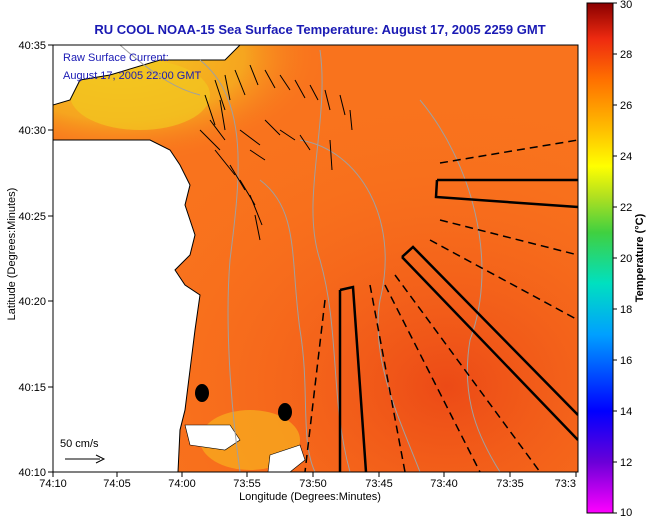 This screenshot has height=518, width=651. What do you see at coordinates (140, 95) in the screenshot?
I see `cool-water-core` at bounding box center [140, 95].